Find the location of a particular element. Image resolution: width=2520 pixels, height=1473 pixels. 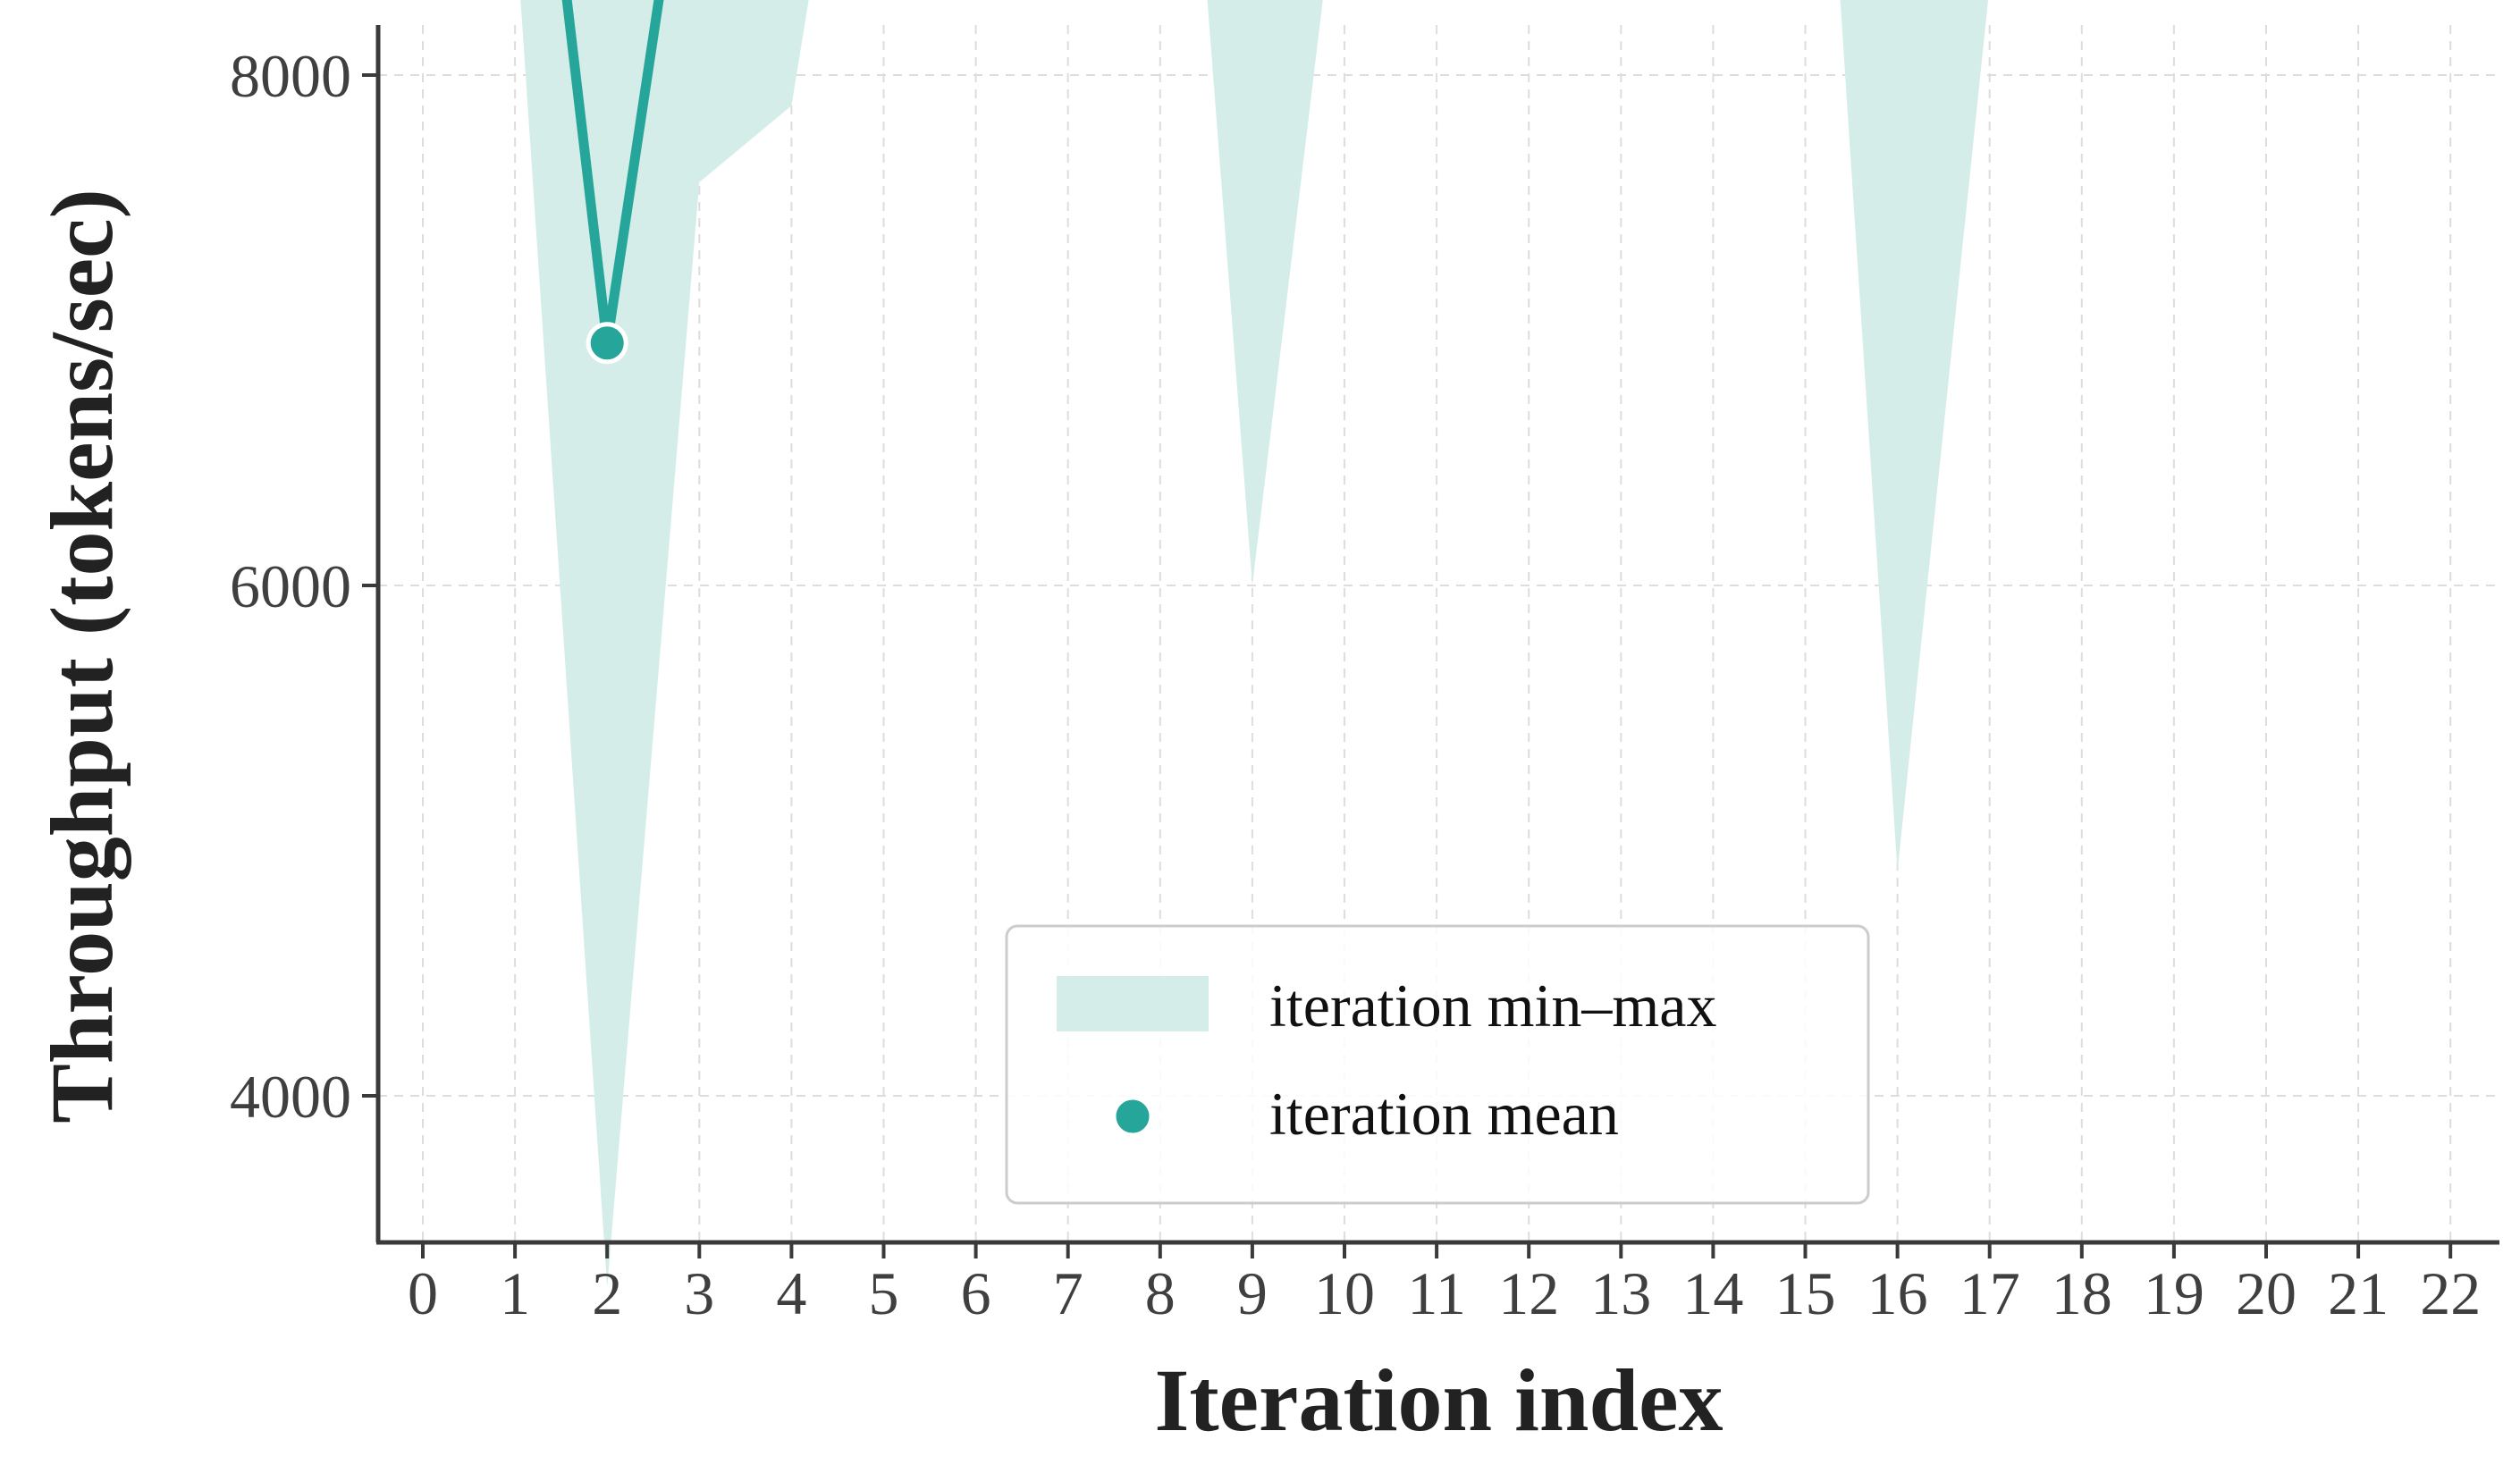

x-tick-label-14: 14 is located at coordinates (1712, 1293).